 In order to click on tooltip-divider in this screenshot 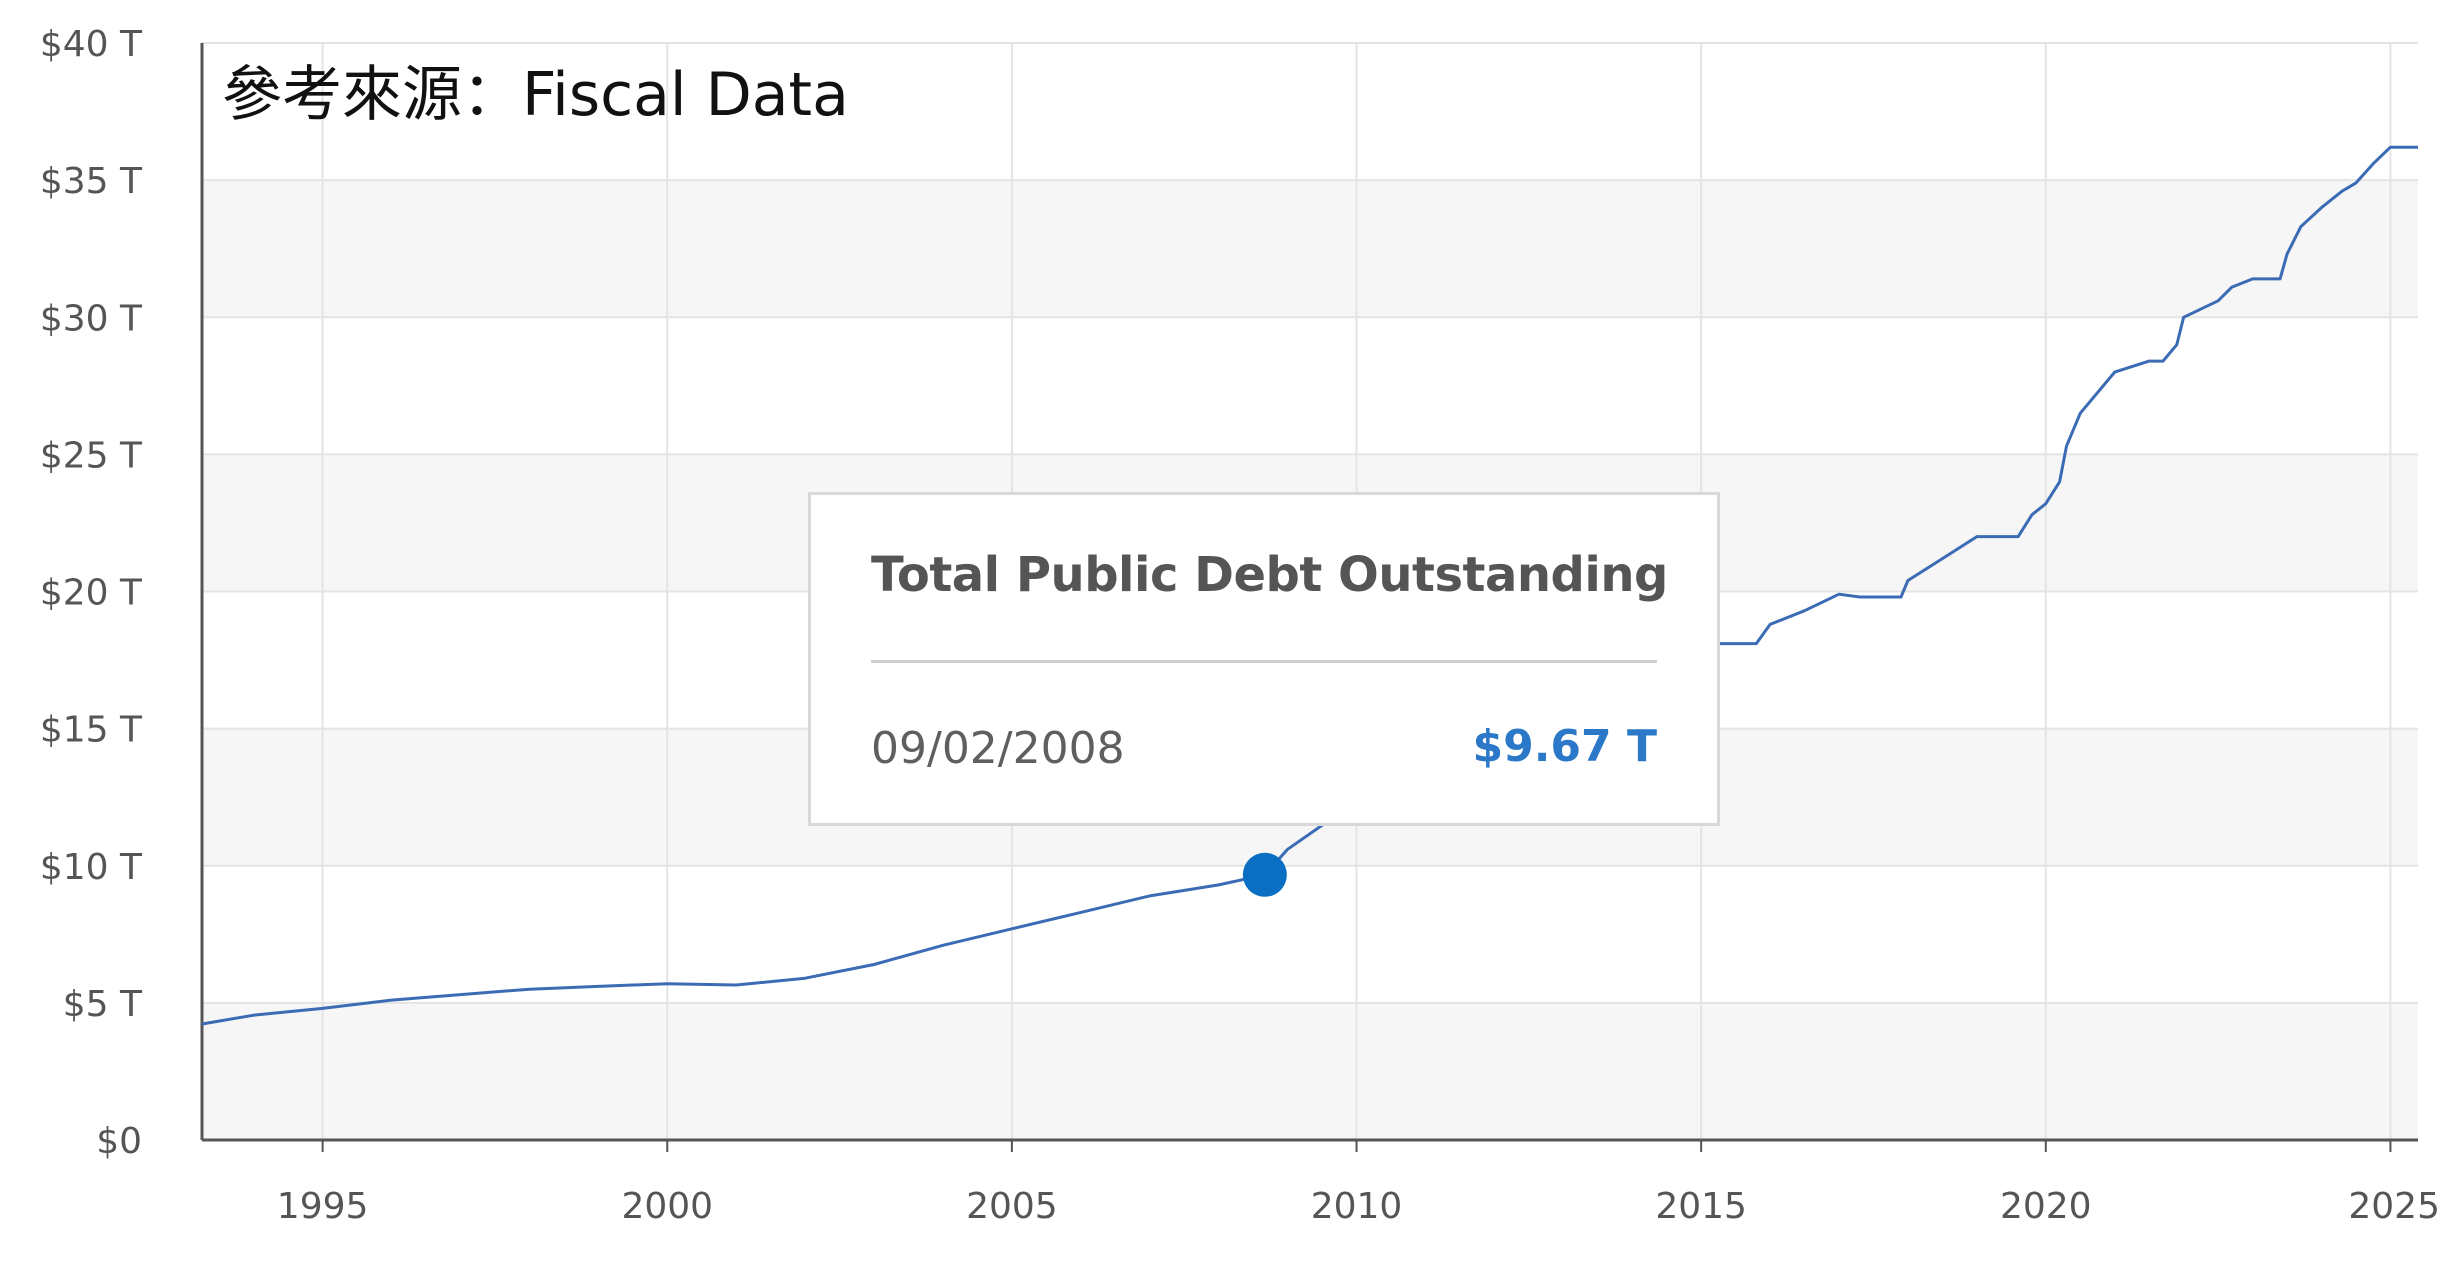, I will do `click(1264, 661)`.